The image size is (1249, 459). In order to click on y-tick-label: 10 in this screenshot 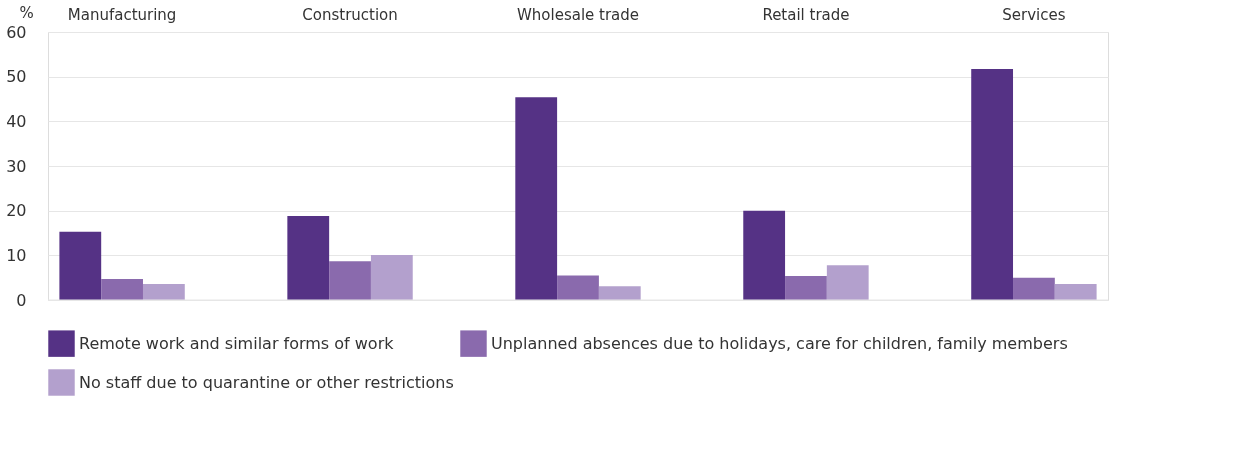, I will do `click(16, 255)`.